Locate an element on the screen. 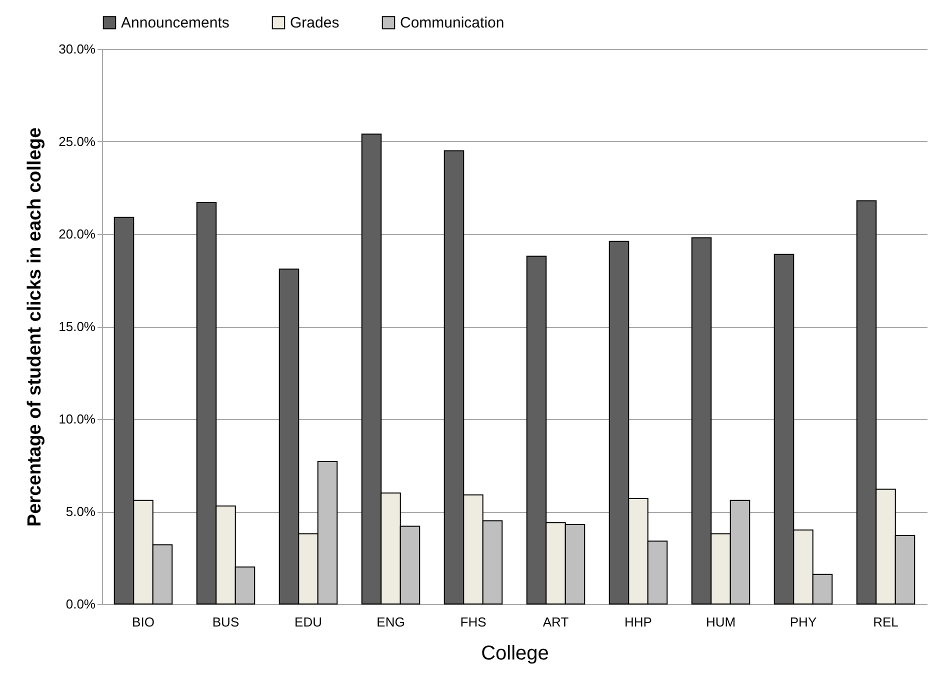 The image size is (945, 681). x-tick-label: REL is located at coordinates (885, 622).